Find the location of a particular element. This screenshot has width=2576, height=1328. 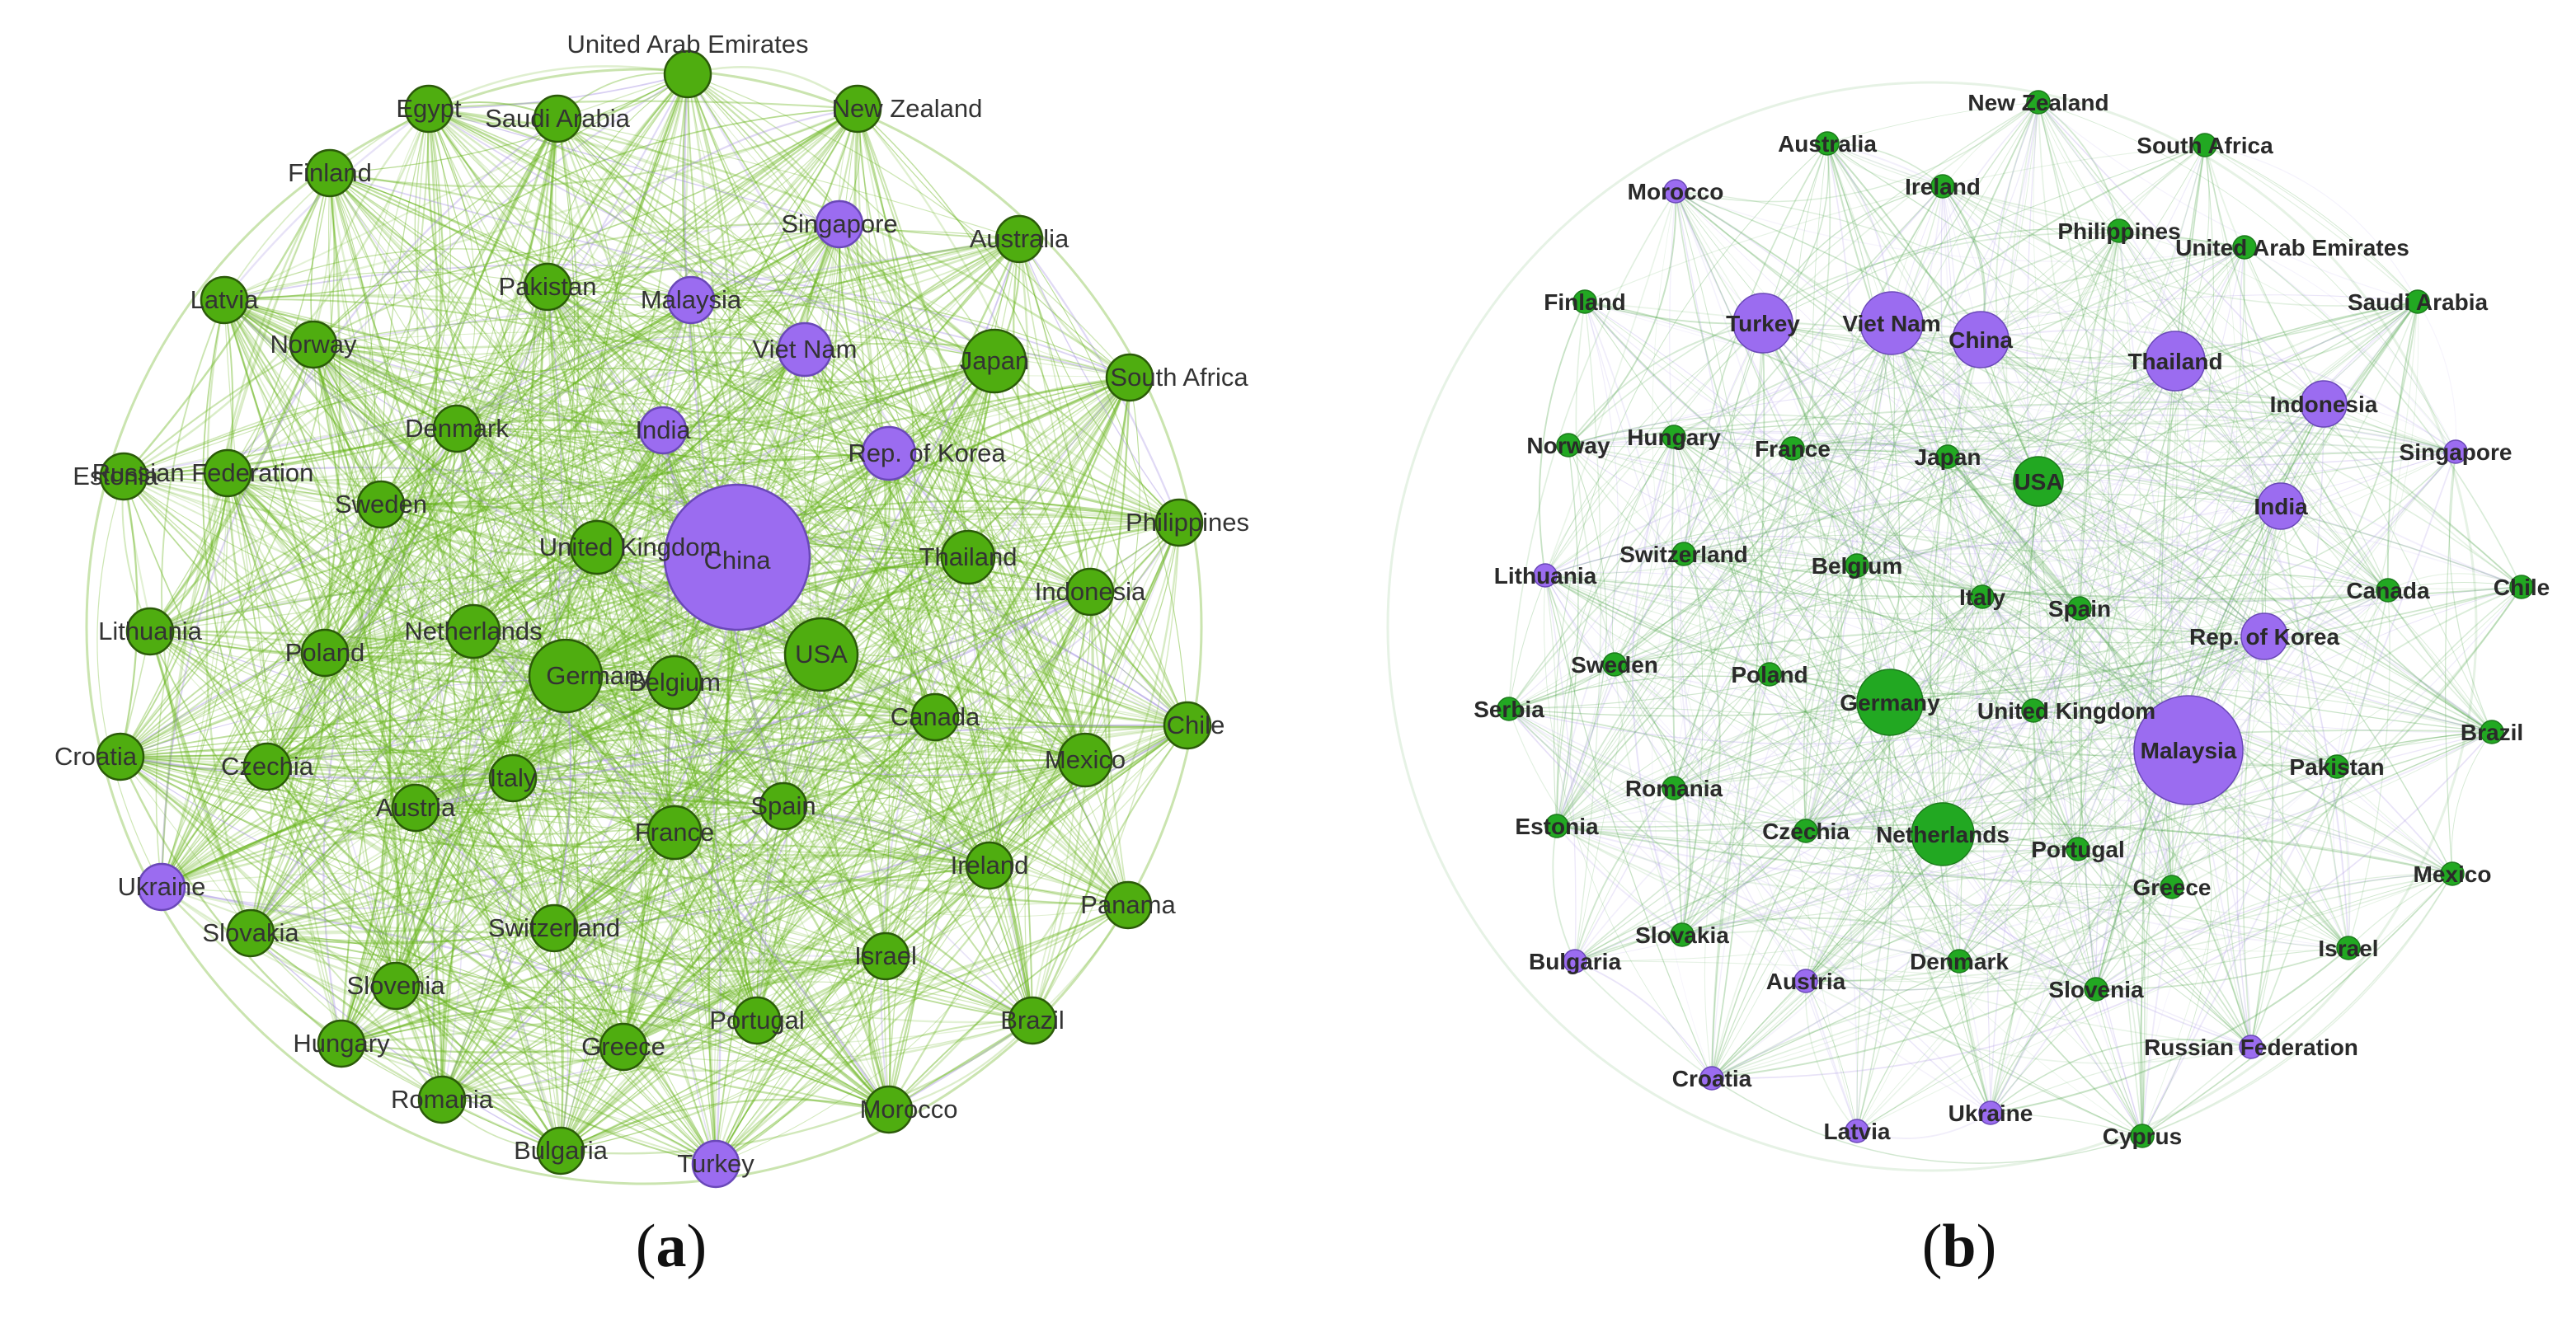

node-poland is located at coordinates (325, 653).